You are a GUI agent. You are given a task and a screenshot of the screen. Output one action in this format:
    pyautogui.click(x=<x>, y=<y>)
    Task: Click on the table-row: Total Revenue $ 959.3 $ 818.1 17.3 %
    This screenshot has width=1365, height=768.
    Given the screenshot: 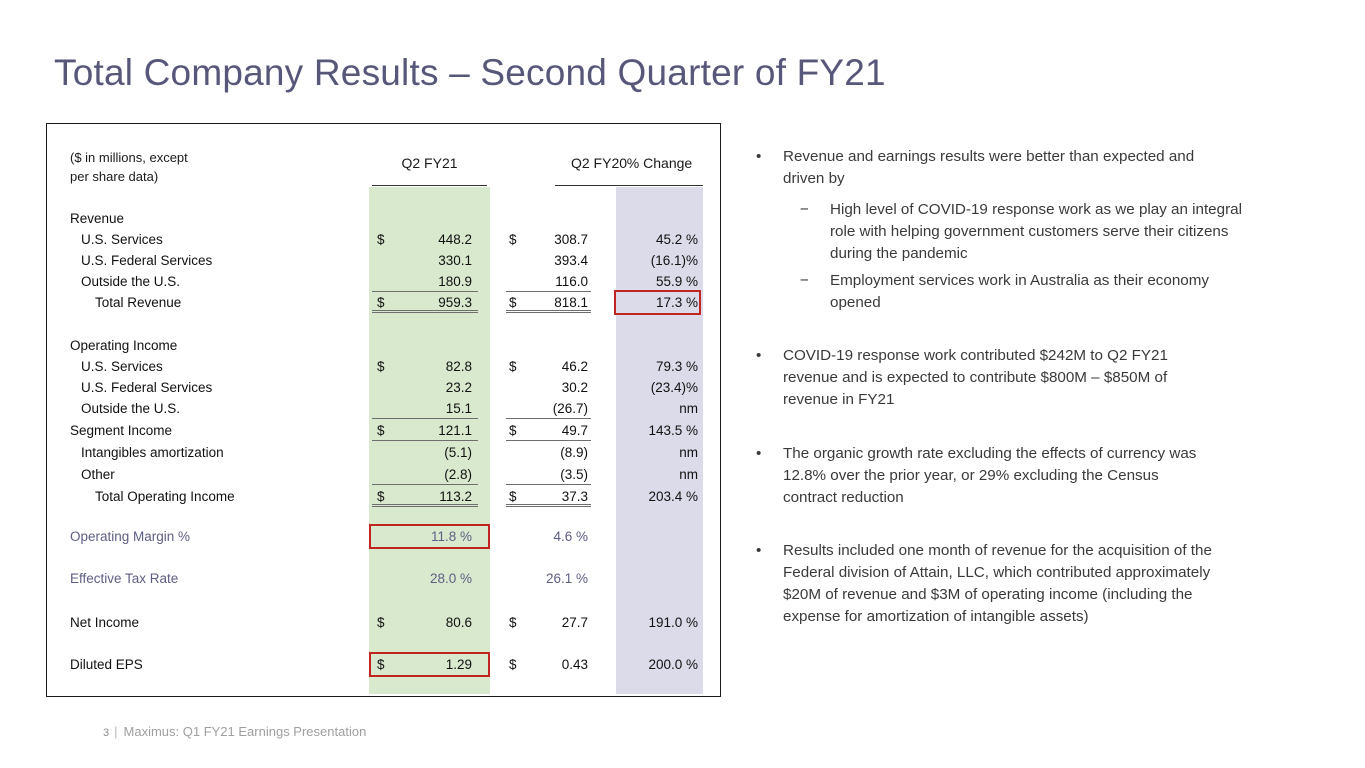 What is the action you would take?
    pyautogui.click(x=383, y=302)
    